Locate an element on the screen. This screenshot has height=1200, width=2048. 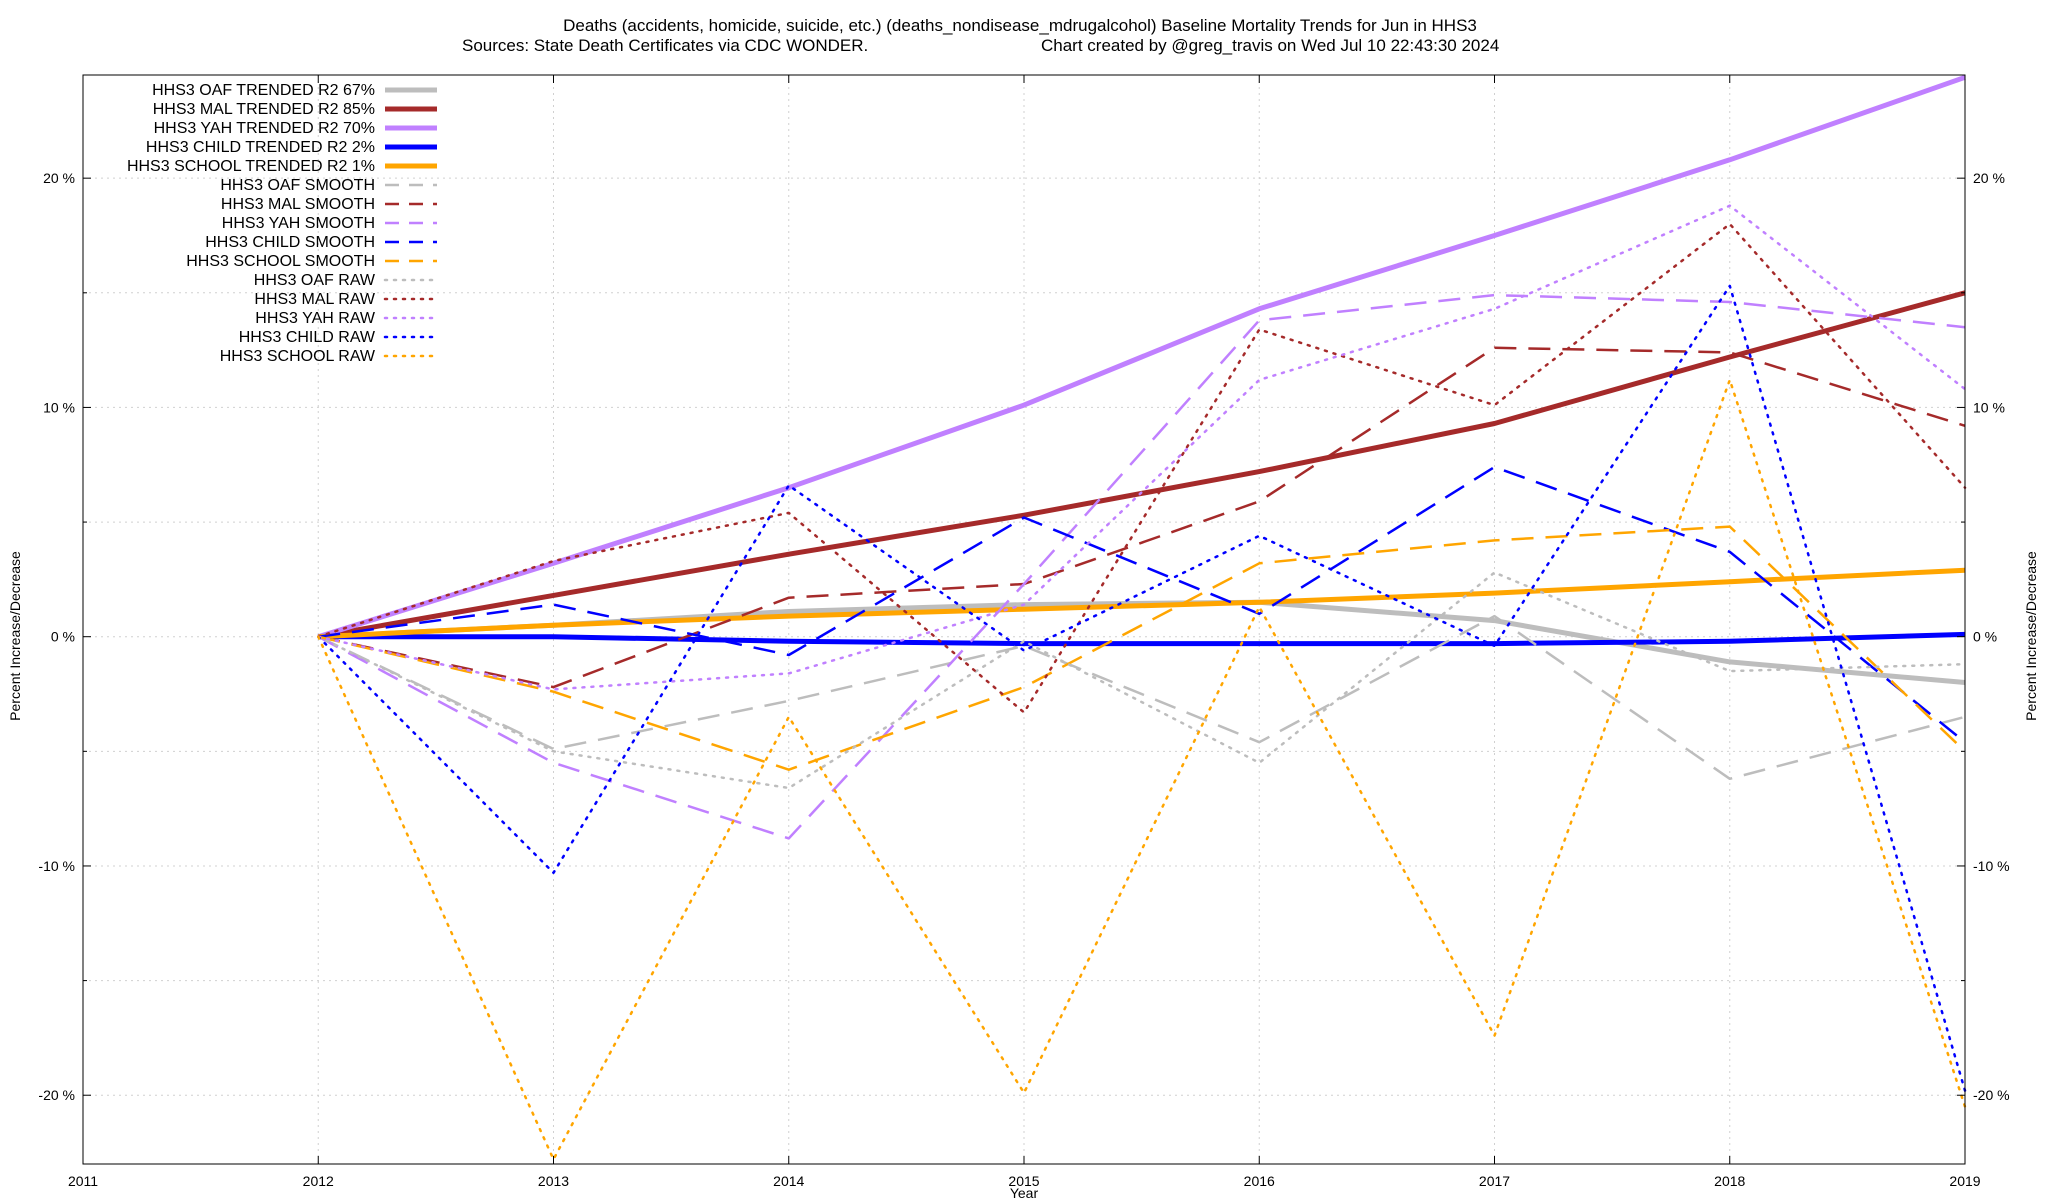
y-tick-label-right: -10 % is located at coordinates (1991, 866).